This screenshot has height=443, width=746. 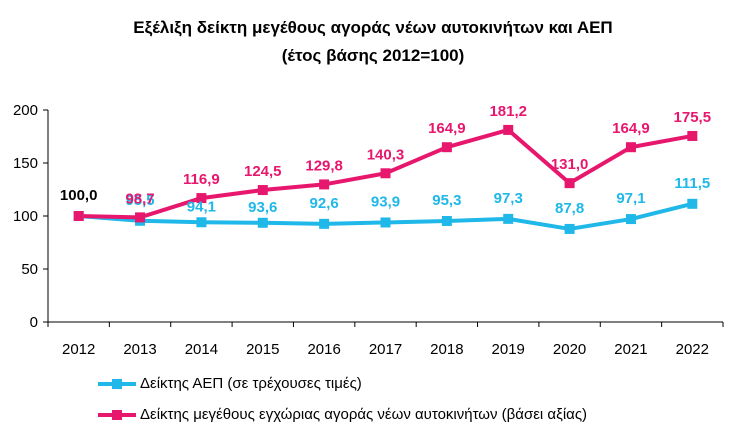 I want to click on data-label-market: 131,0, so click(x=570, y=164).